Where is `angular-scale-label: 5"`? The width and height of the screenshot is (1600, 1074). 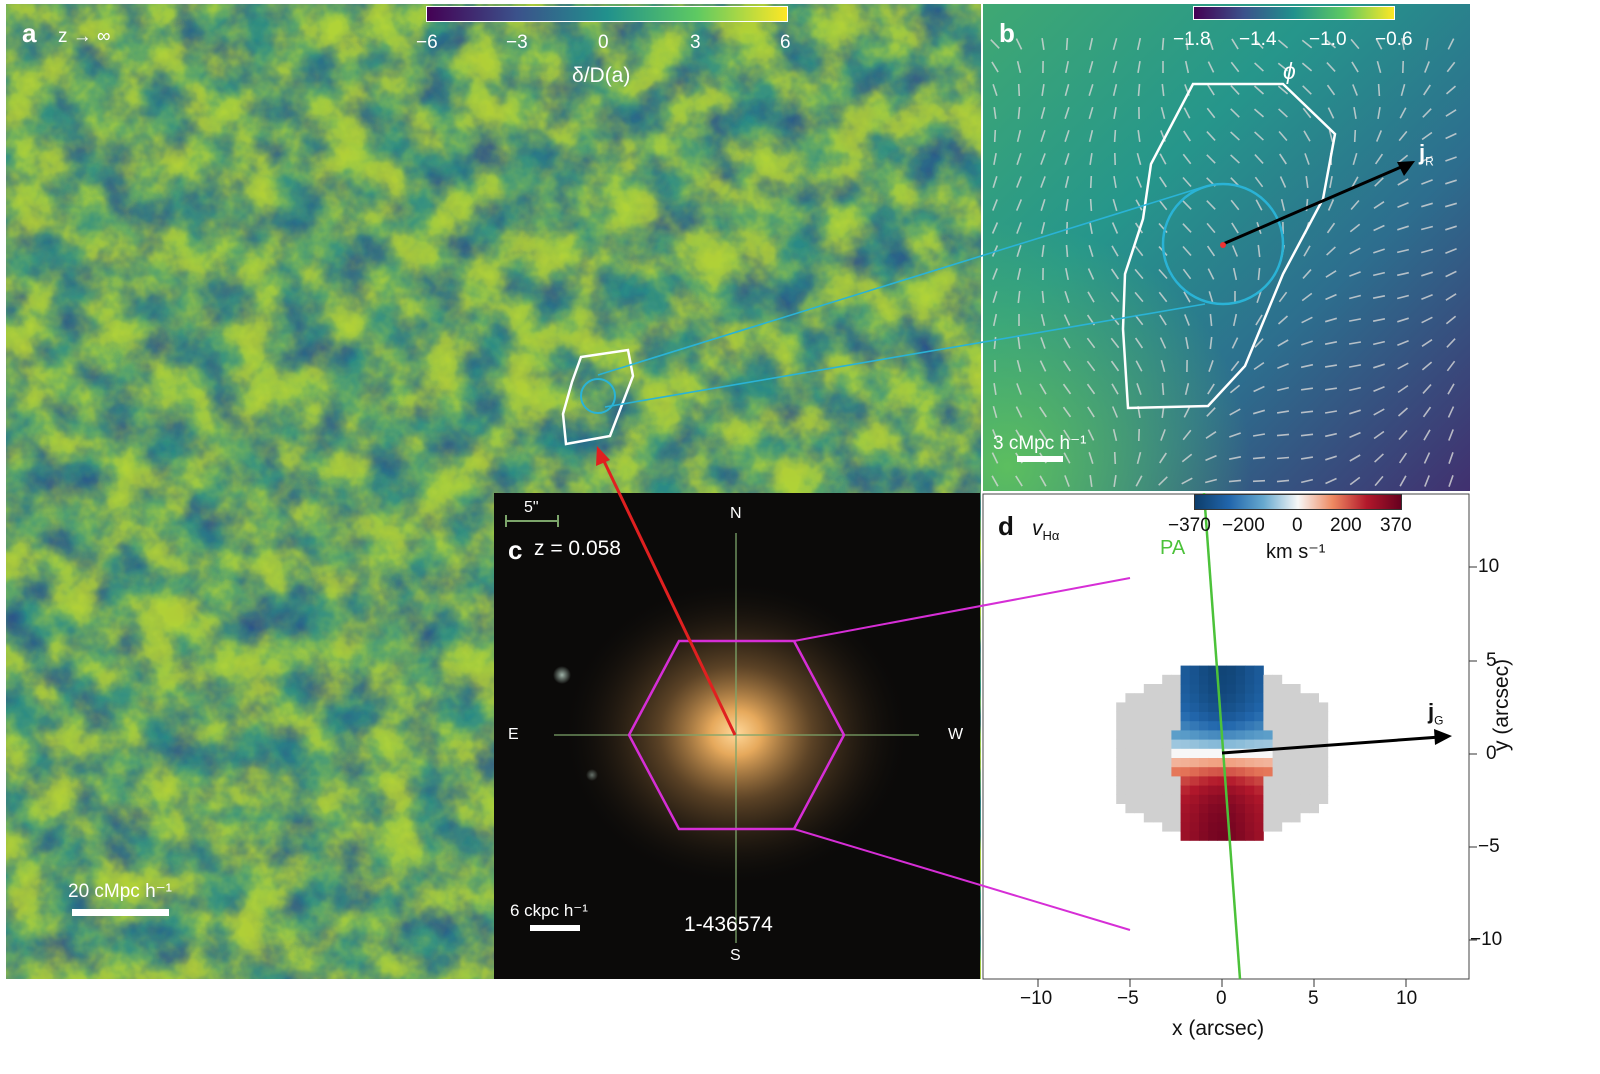
angular-scale-label: 5" is located at coordinates (531, 507).